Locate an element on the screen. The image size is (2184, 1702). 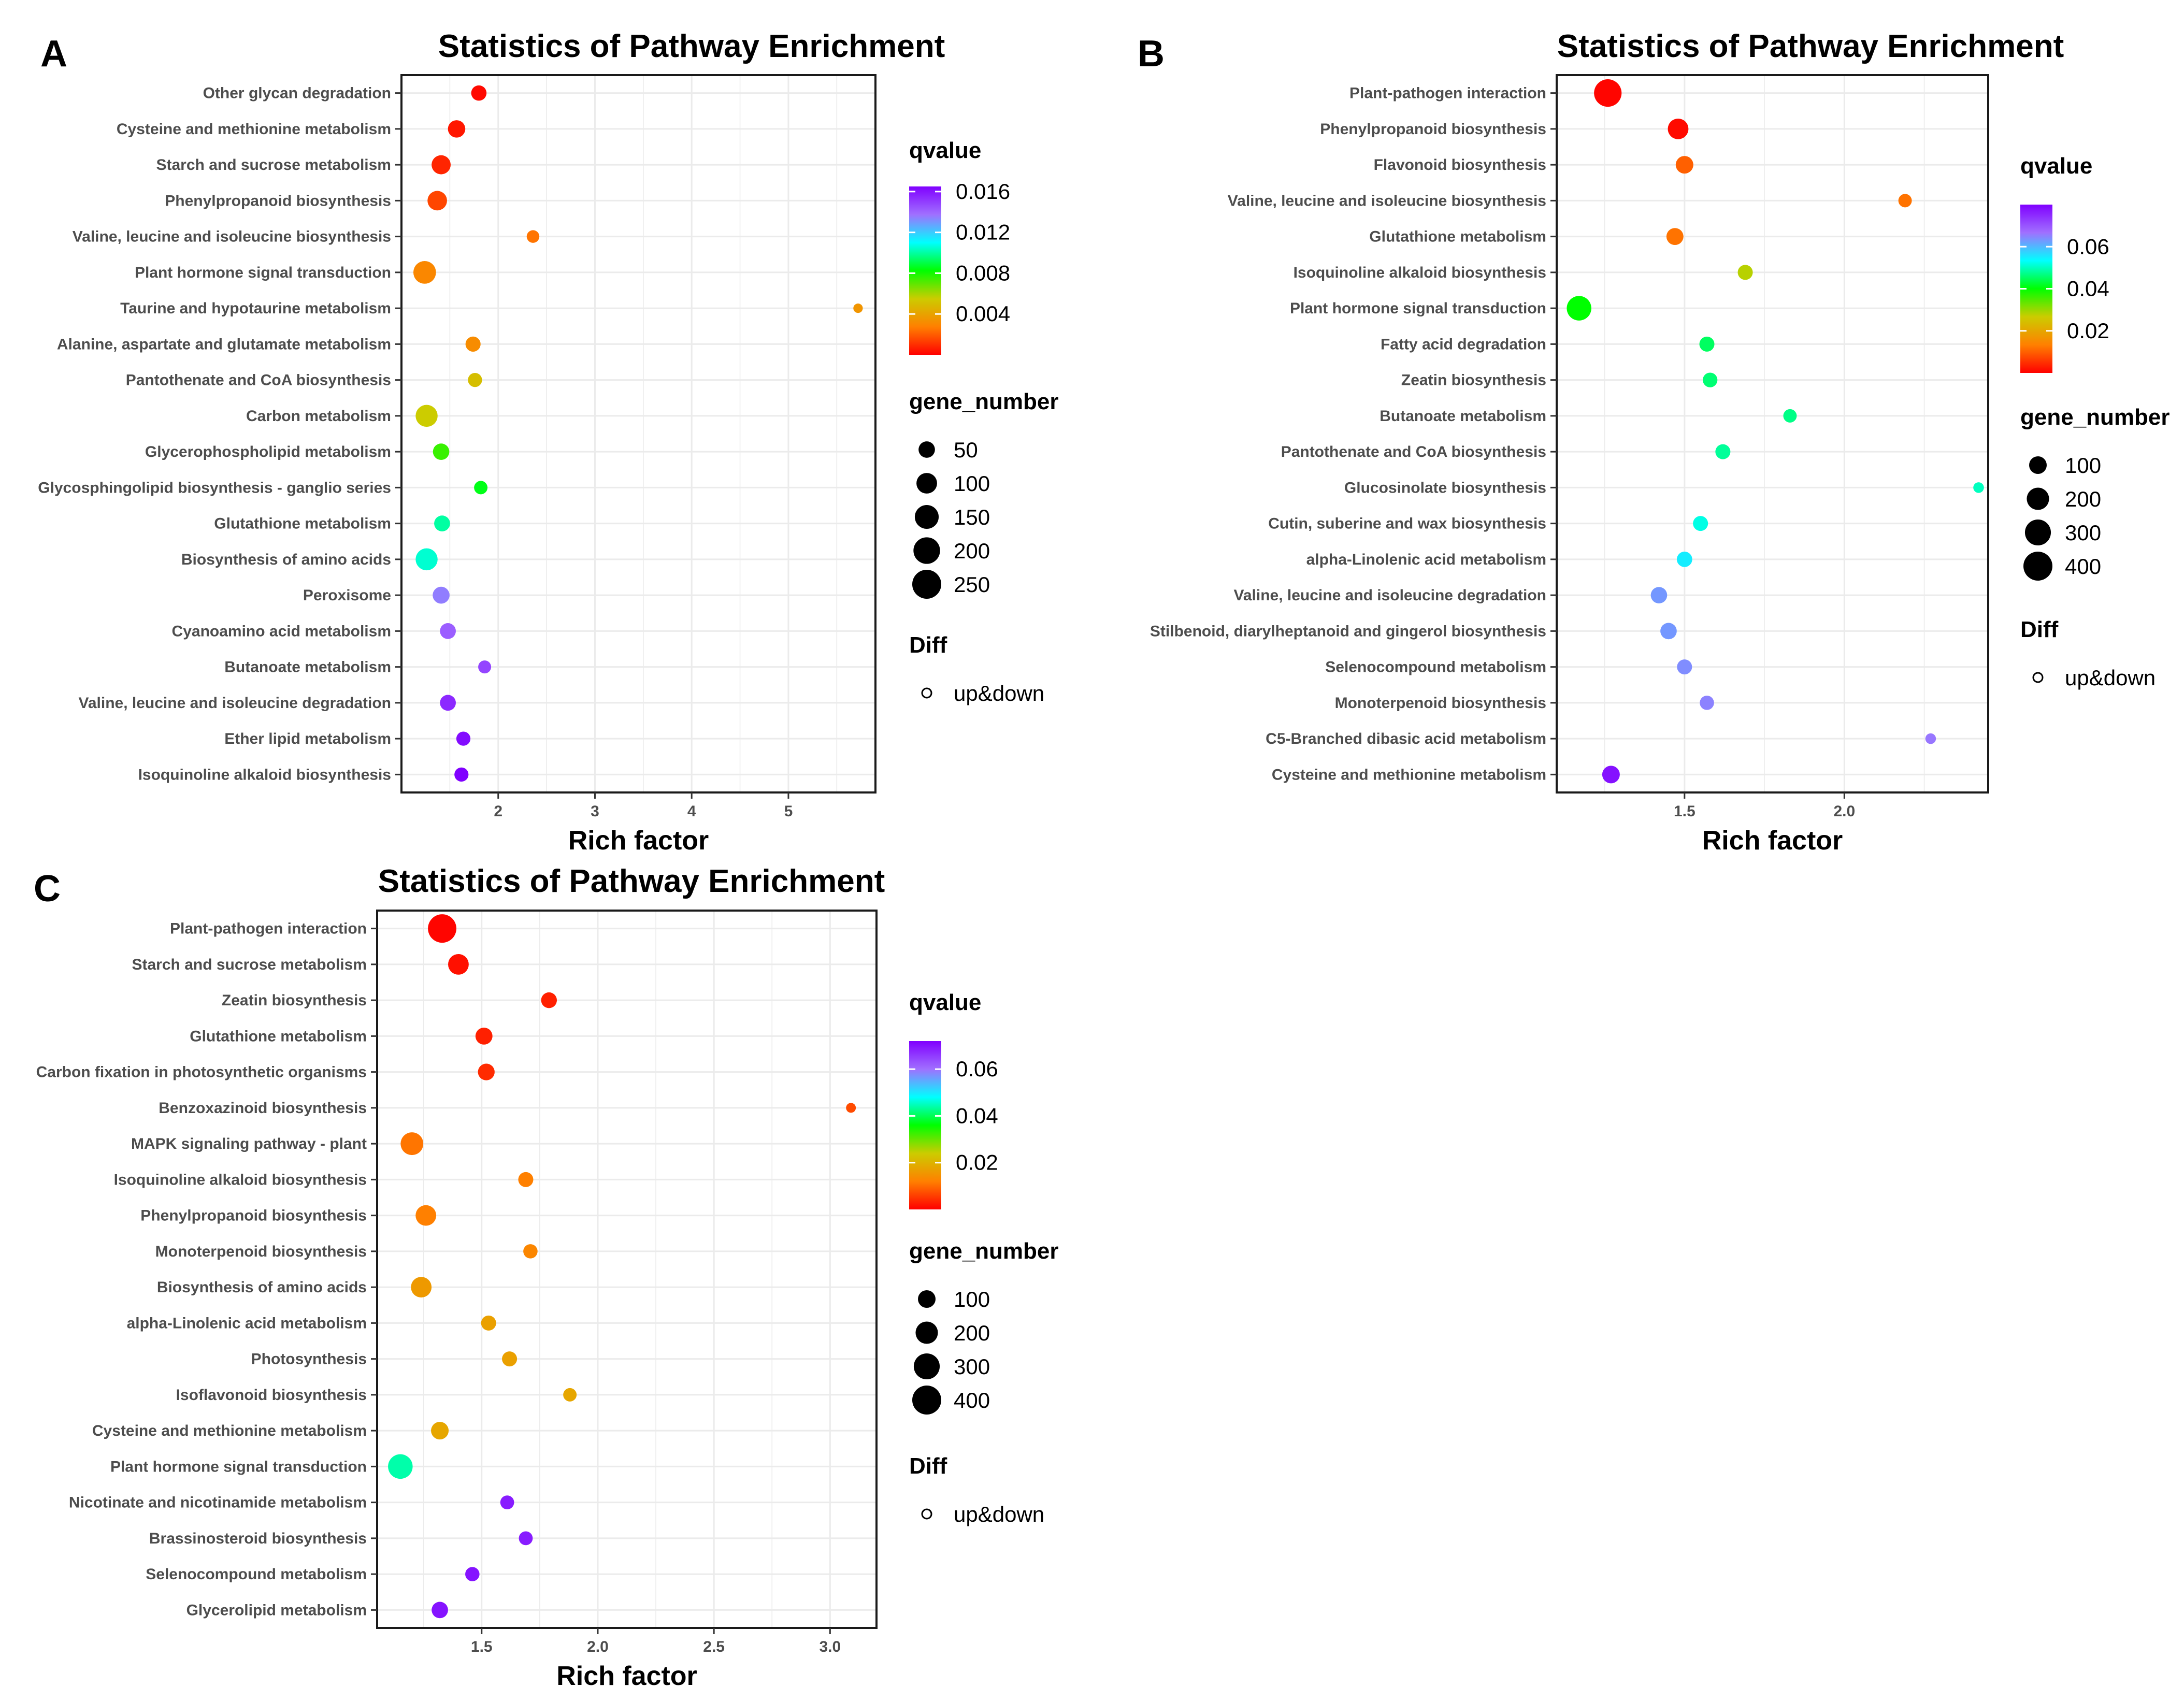
data-point: Peroxisome is located at coordinates (442, 595).